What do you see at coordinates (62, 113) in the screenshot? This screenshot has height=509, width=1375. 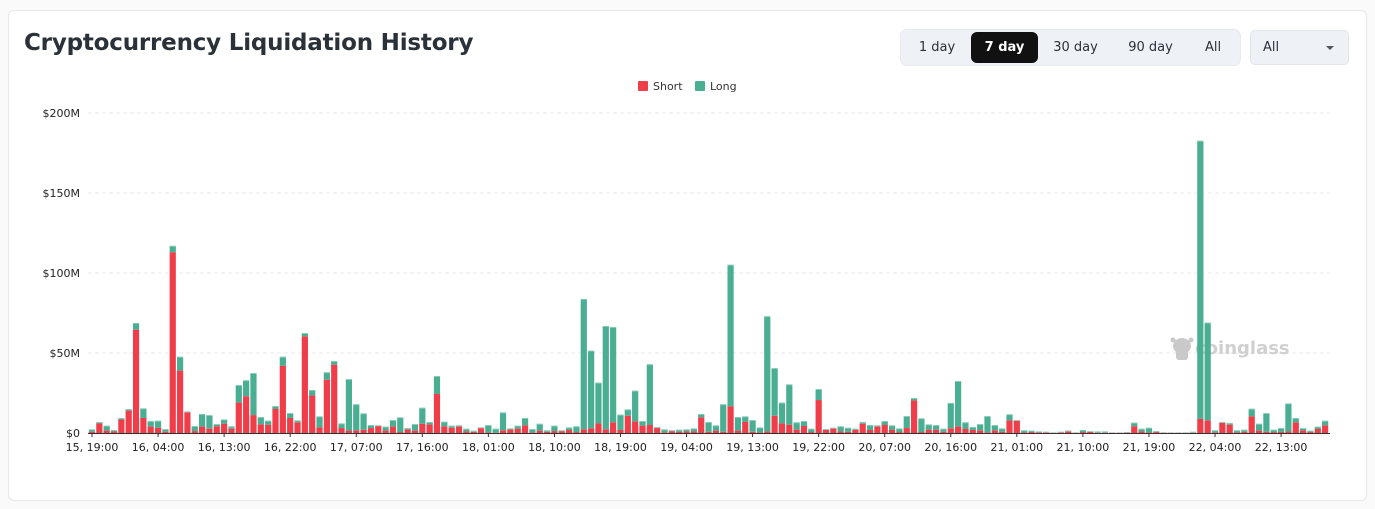 I see `y-tick-label: $200M` at bounding box center [62, 113].